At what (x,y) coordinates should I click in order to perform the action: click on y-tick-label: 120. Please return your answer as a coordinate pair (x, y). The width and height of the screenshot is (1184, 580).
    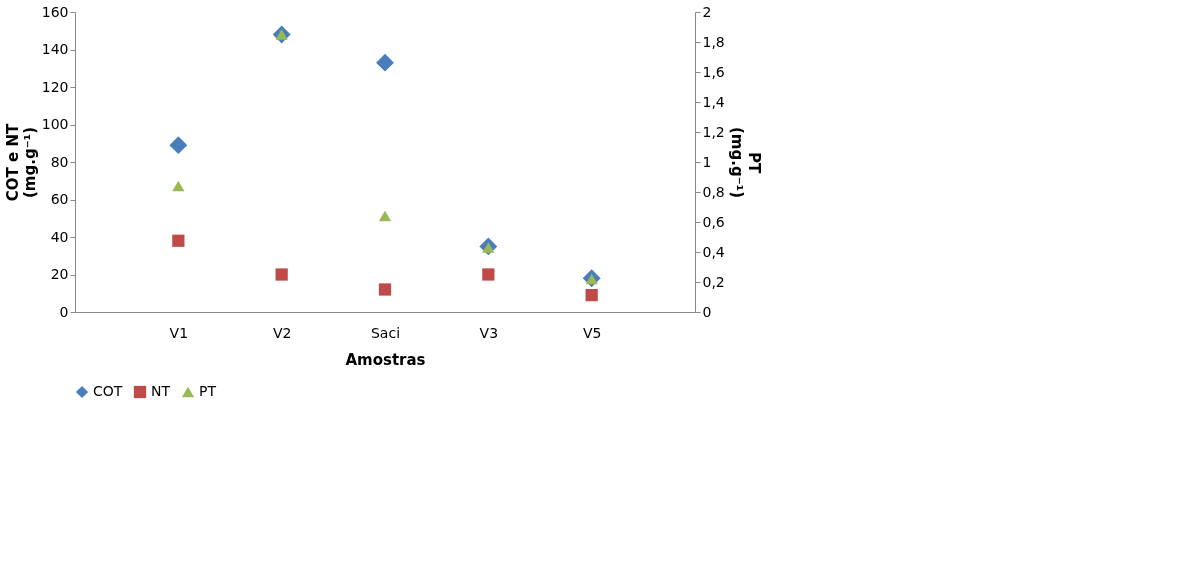
    Looking at the image, I should click on (55, 86).